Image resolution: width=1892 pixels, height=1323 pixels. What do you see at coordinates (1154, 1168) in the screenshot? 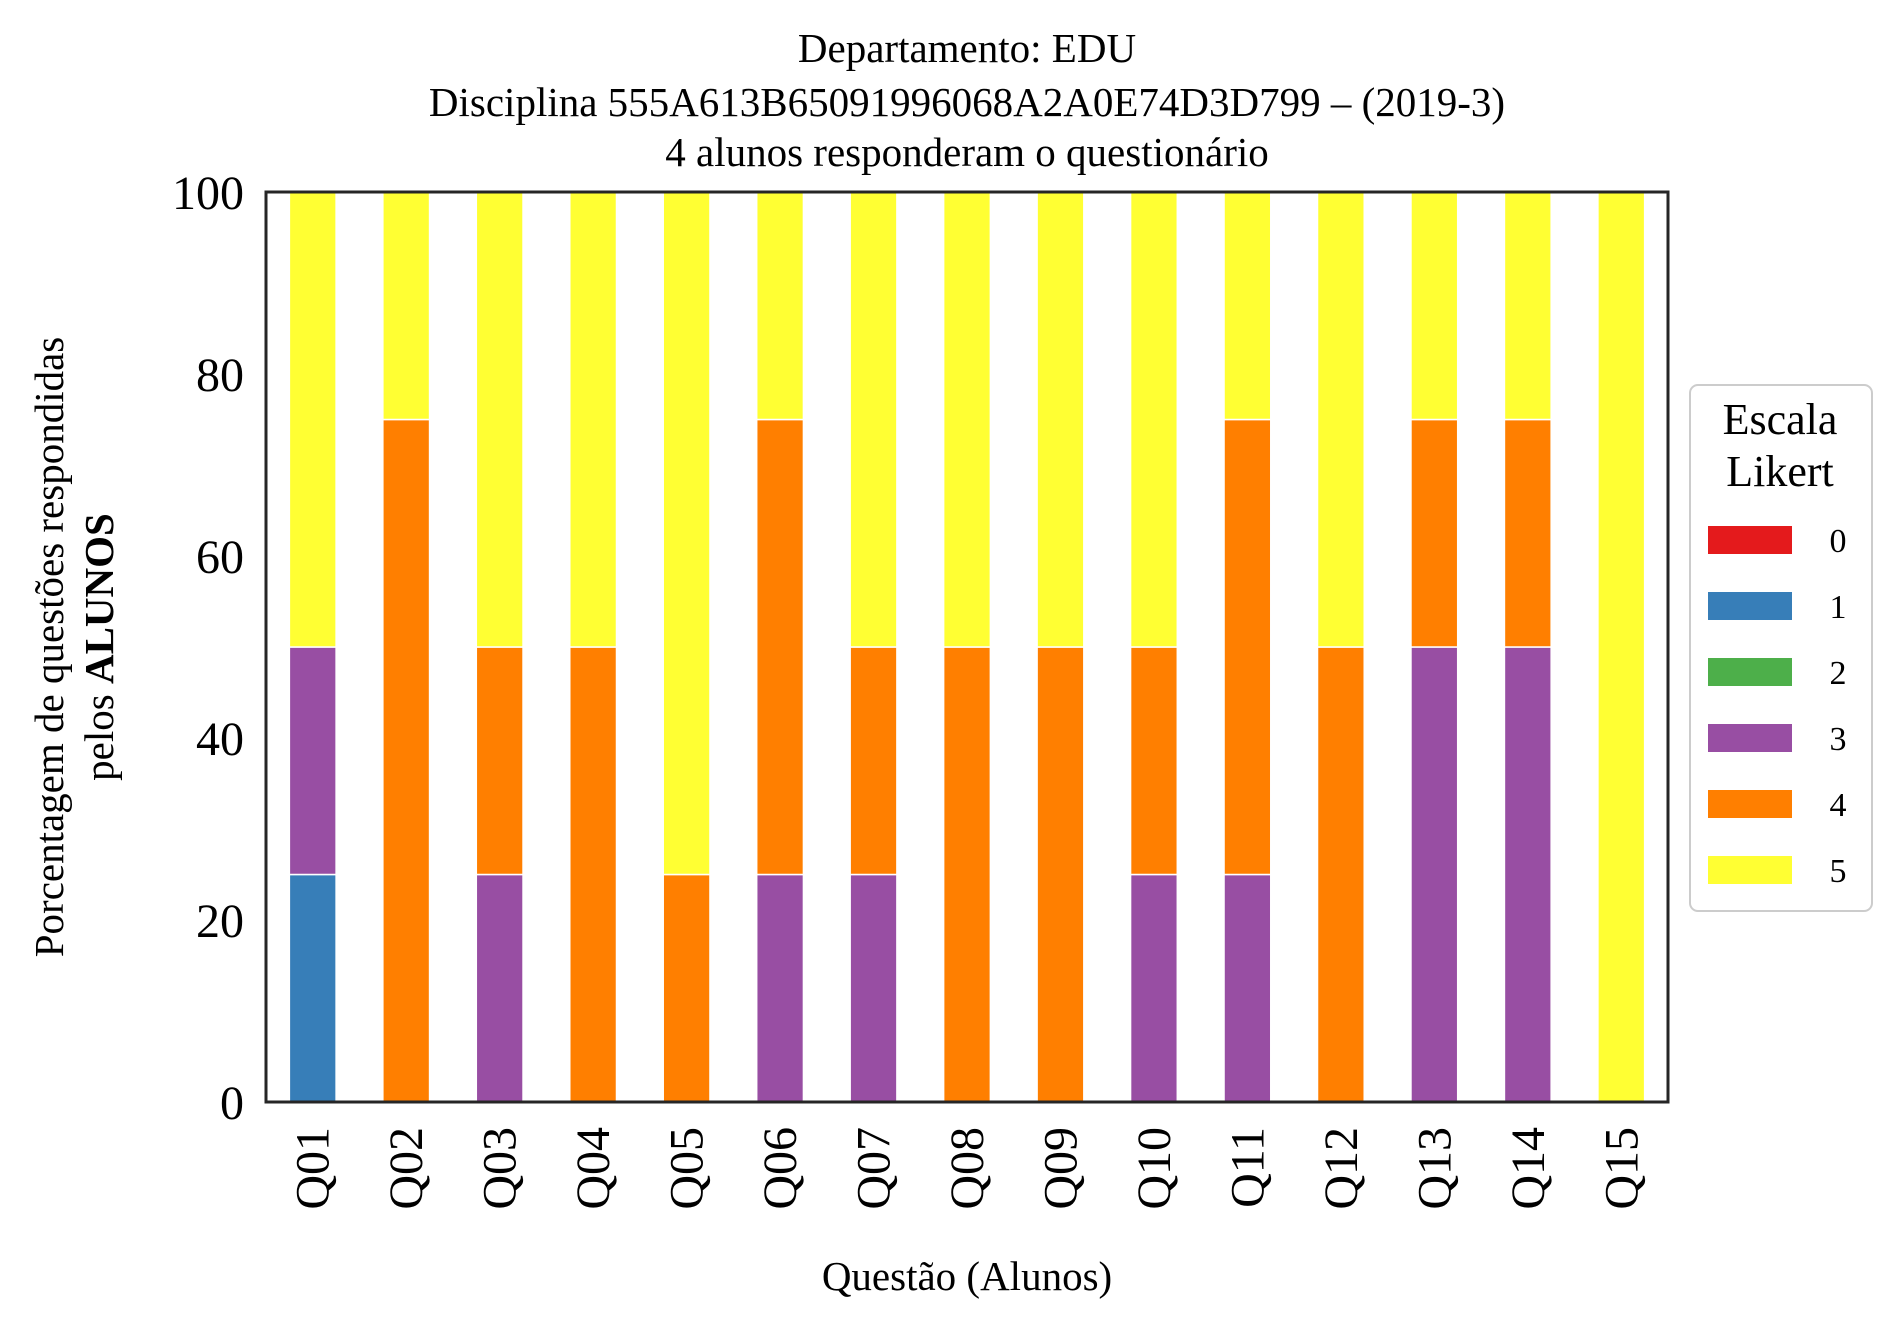
I see `x-tick-label: Q10` at bounding box center [1154, 1168].